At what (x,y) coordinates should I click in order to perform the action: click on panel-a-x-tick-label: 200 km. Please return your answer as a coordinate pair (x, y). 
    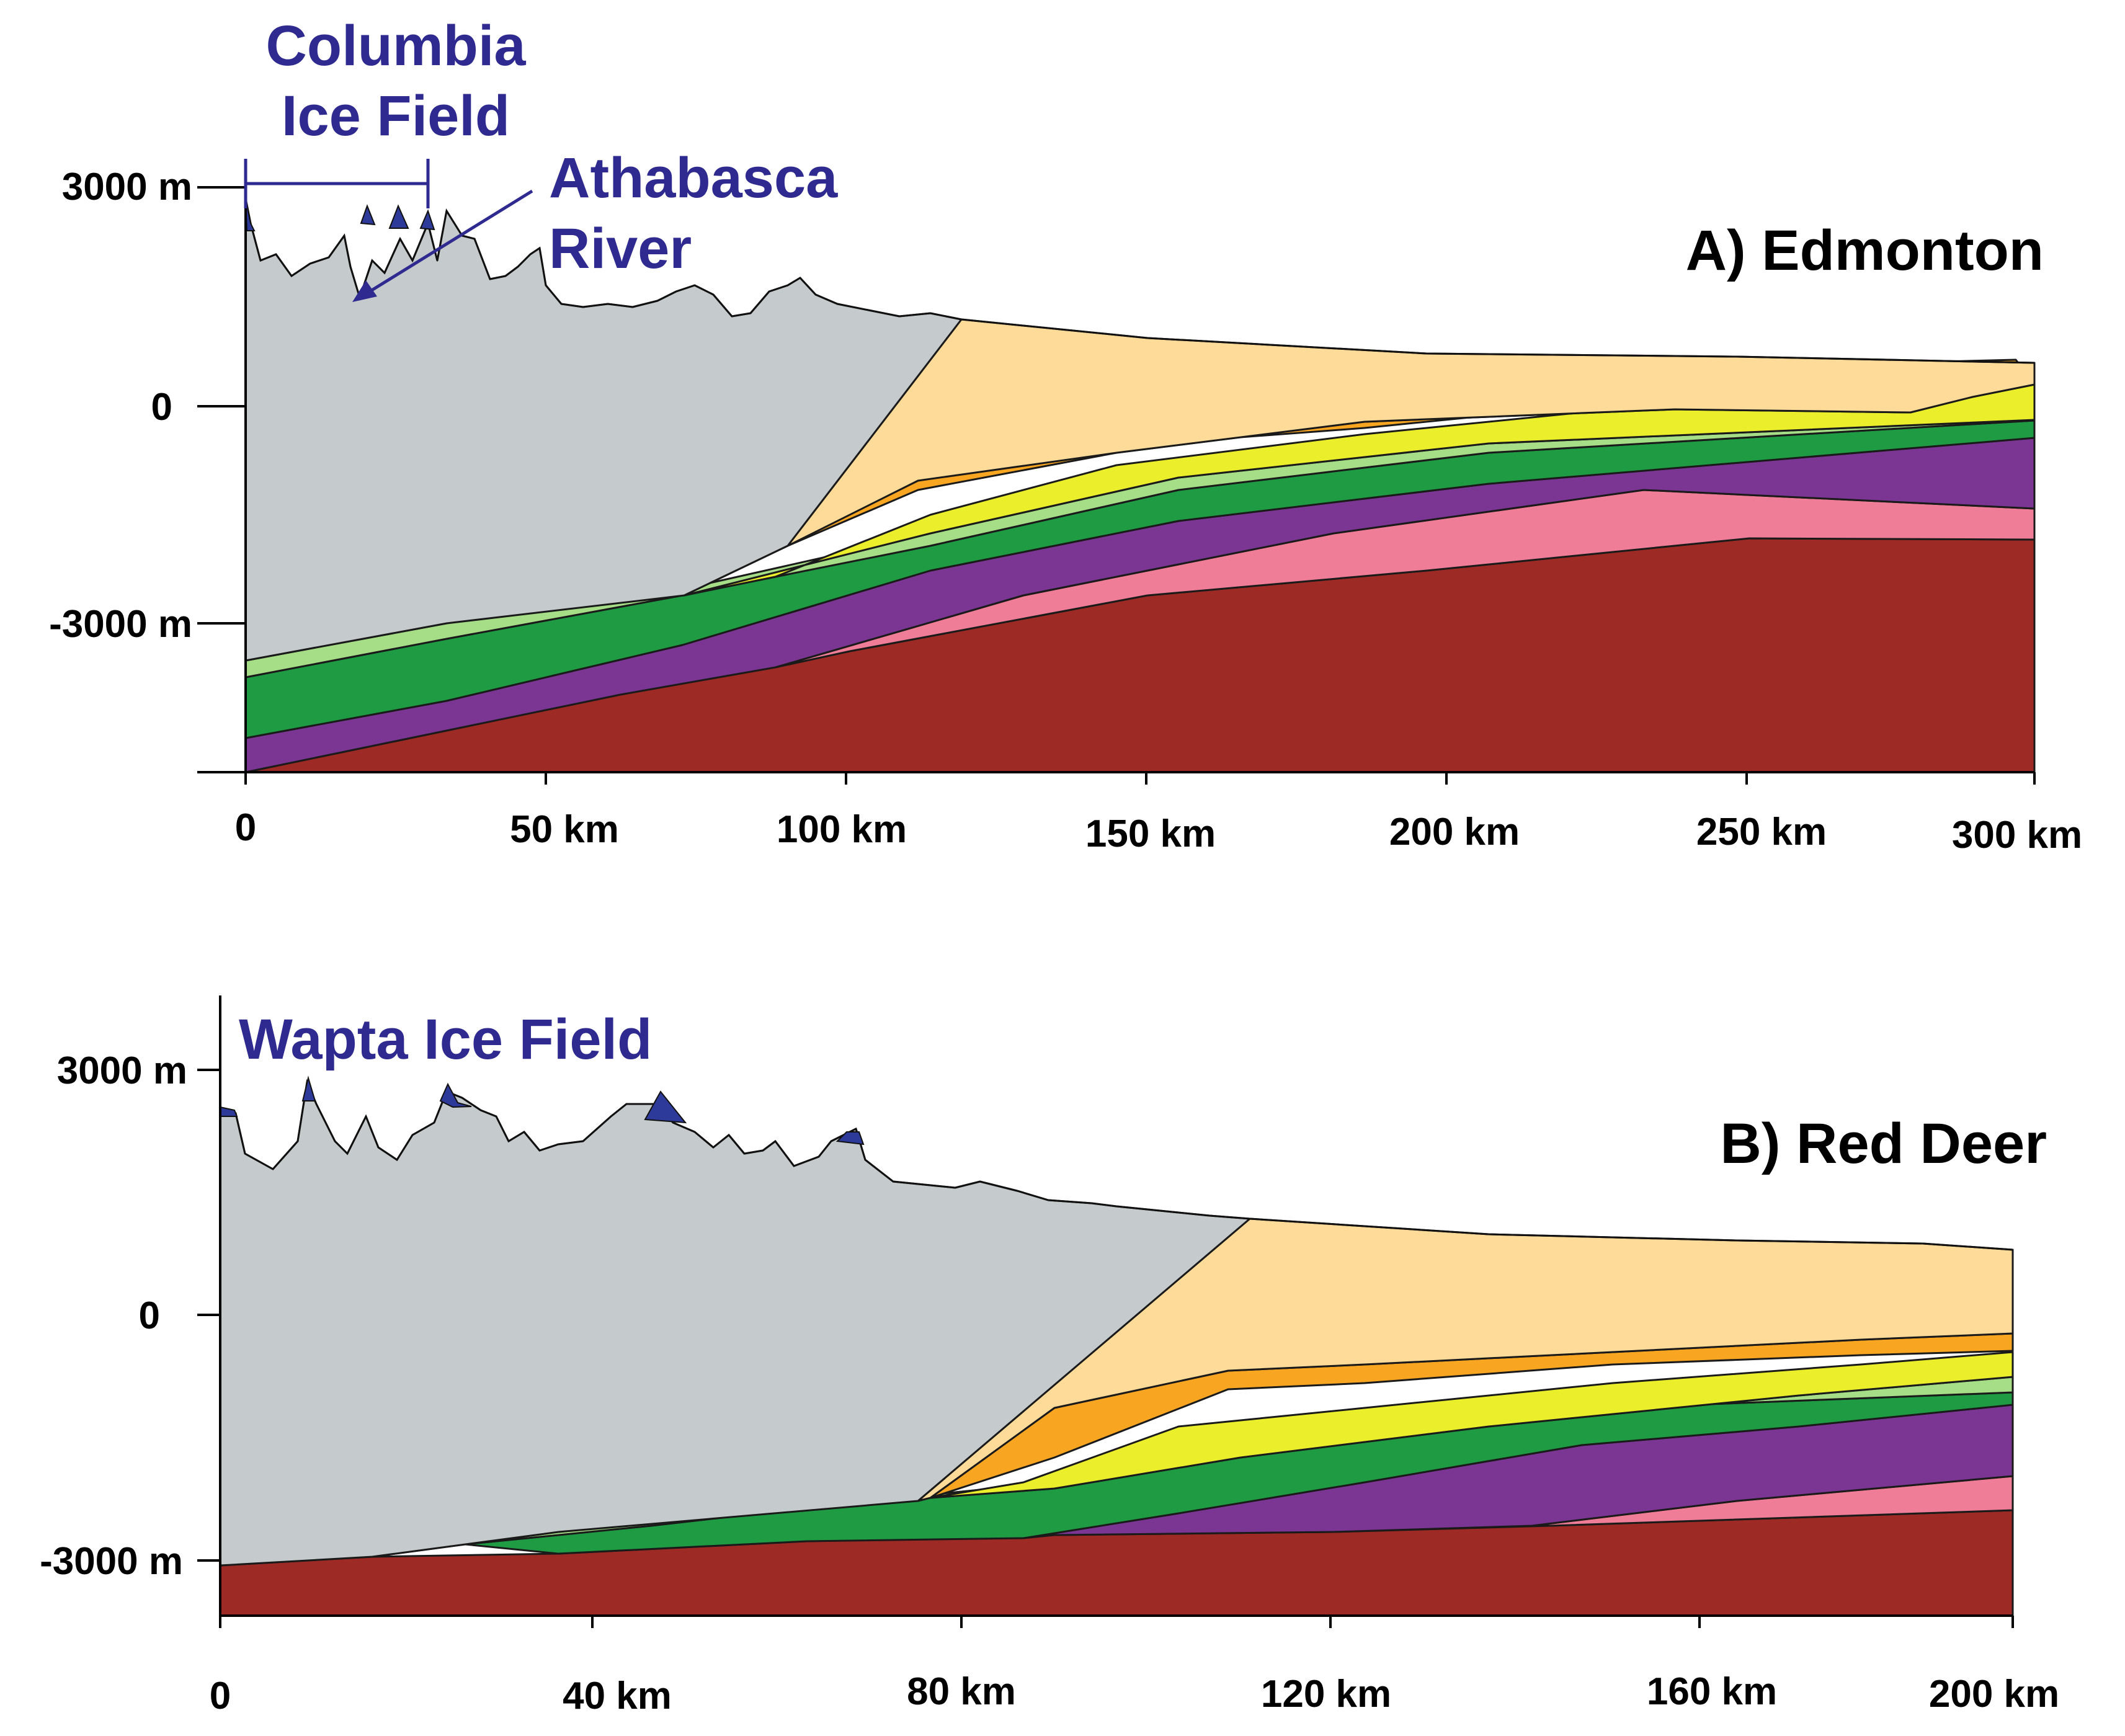
    Looking at the image, I should click on (1454, 832).